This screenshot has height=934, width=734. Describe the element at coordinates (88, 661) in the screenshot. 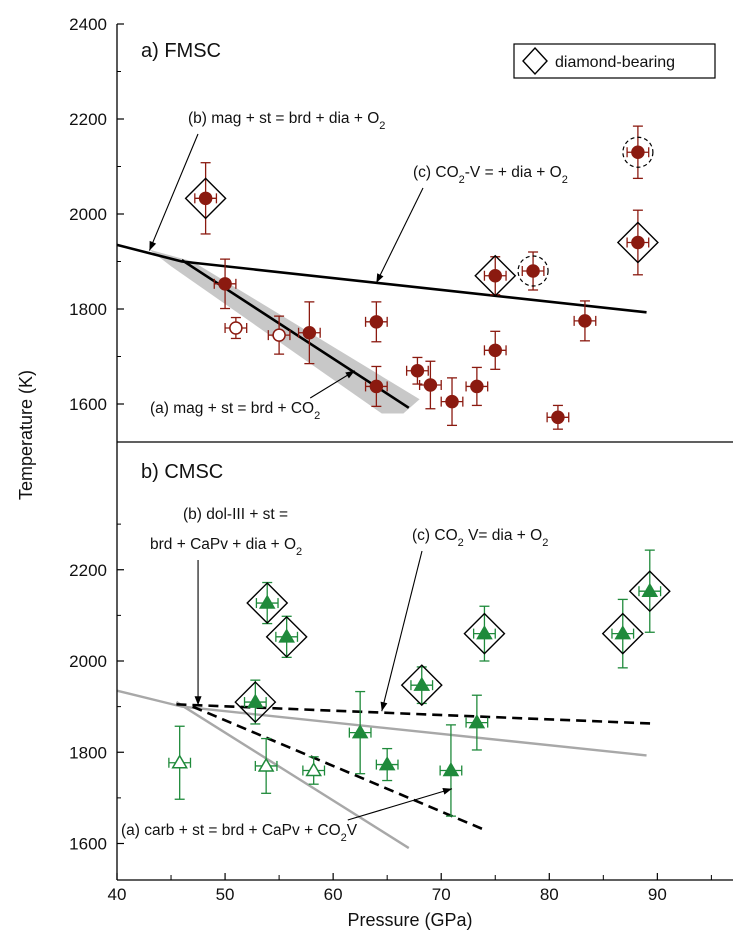

I see `y-tick-label: 2000` at that location.